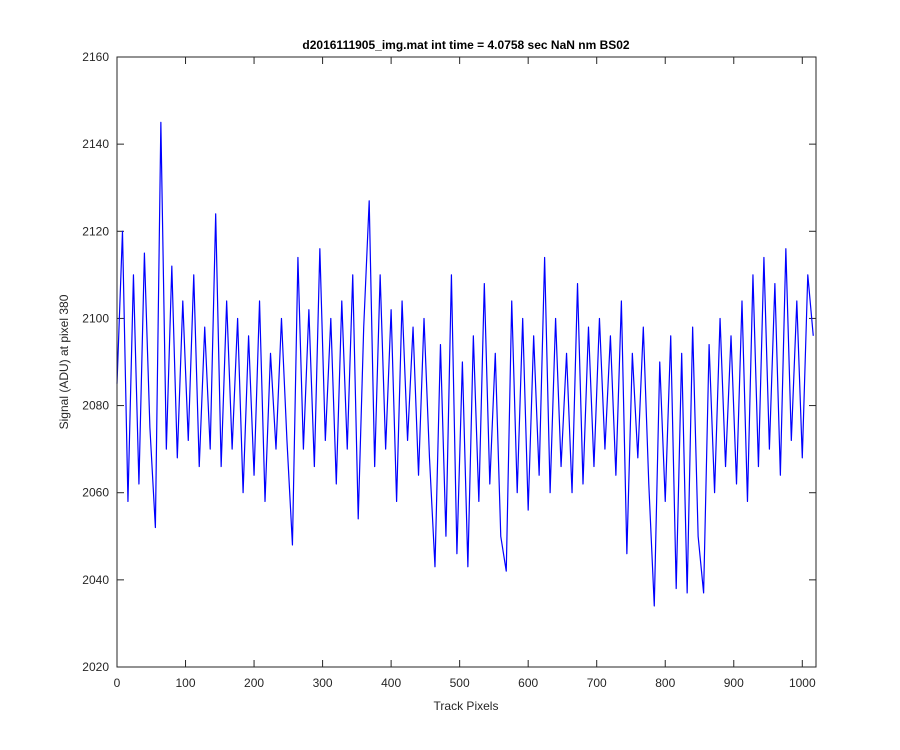 The height and width of the screenshot is (750, 900). What do you see at coordinates (95, 580) in the screenshot?
I see `y-tick-label: 2040` at bounding box center [95, 580].